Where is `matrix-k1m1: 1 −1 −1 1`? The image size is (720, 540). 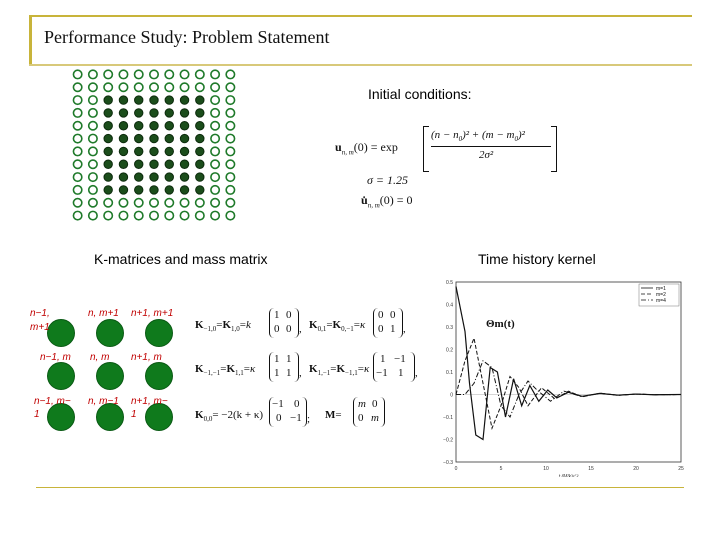 matrix-k1m1: 1 −1 −1 1 is located at coordinates (394, 367).